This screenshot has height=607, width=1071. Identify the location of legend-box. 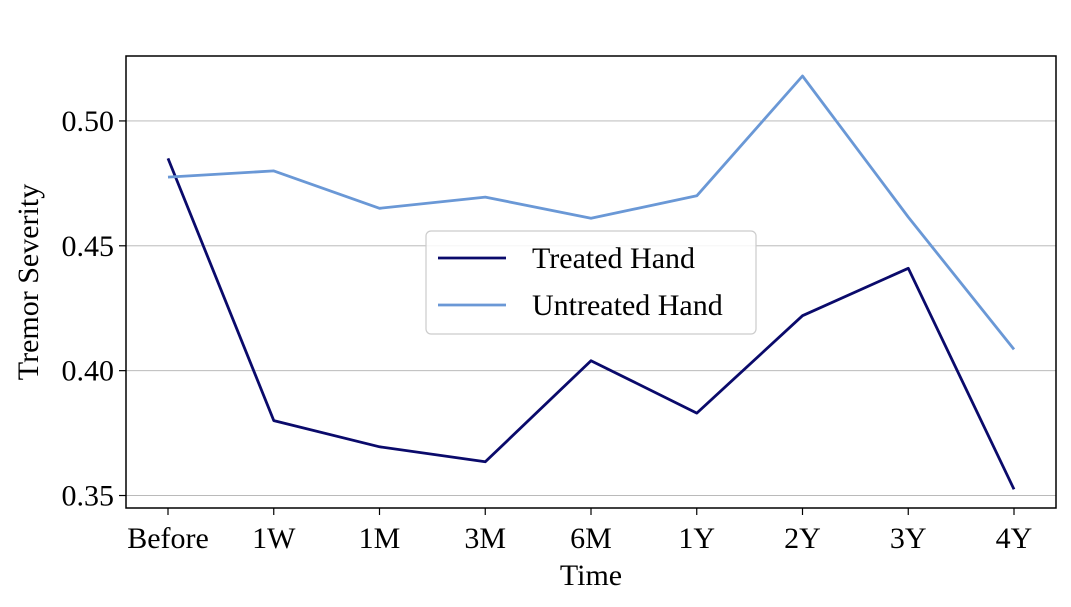
(591, 282).